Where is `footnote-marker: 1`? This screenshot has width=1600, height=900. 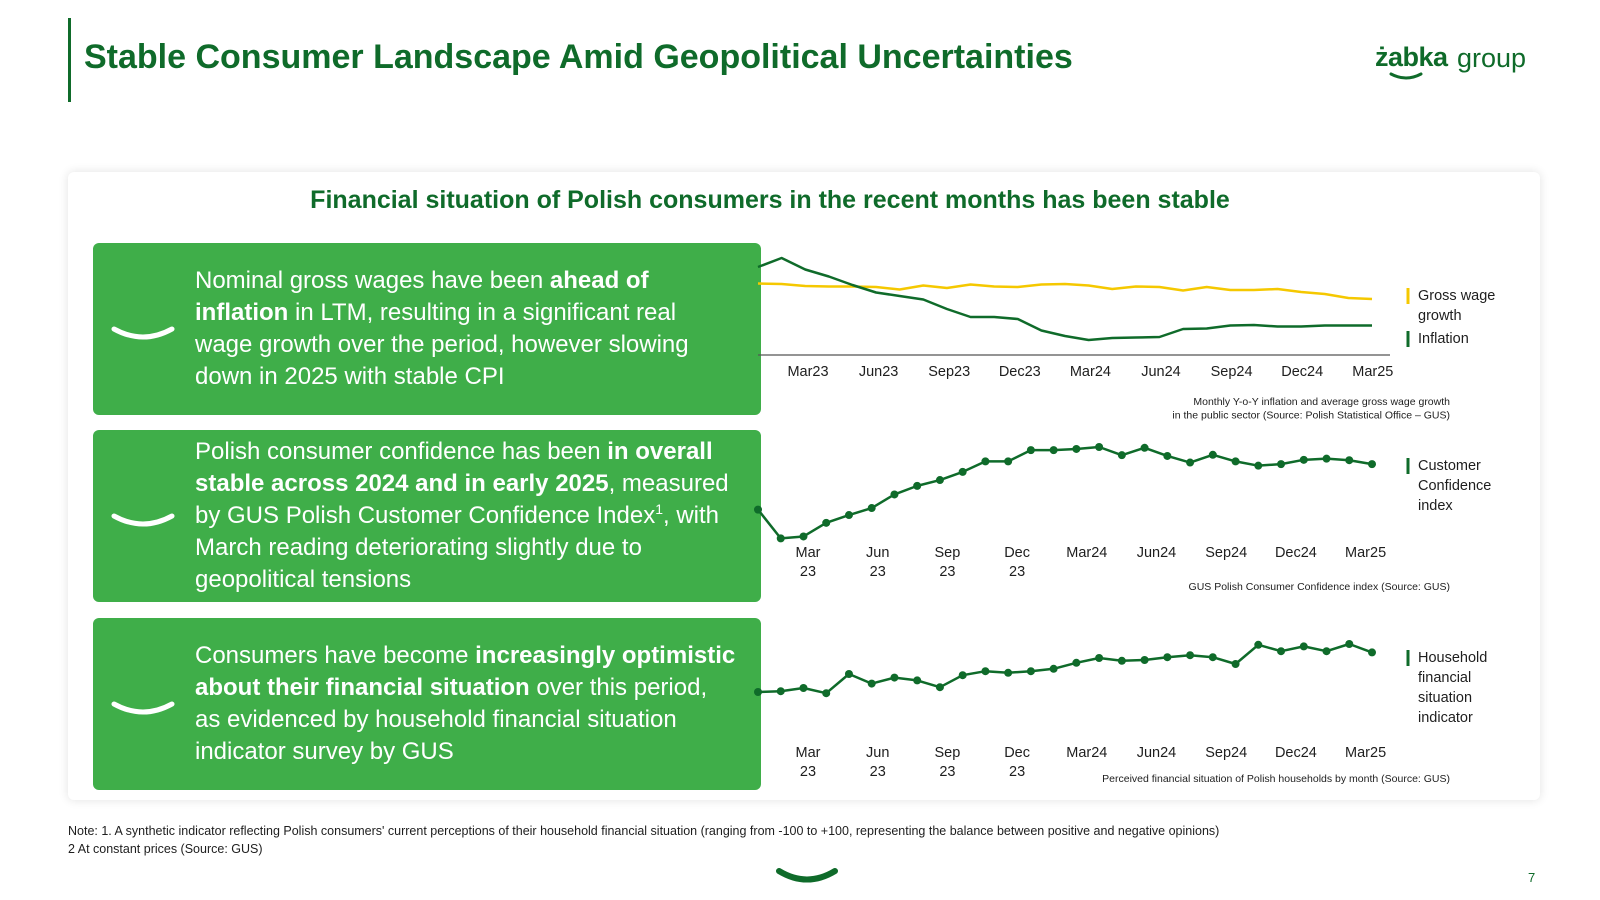 footnote-marker: 1 is located at coordinates (659, 509).